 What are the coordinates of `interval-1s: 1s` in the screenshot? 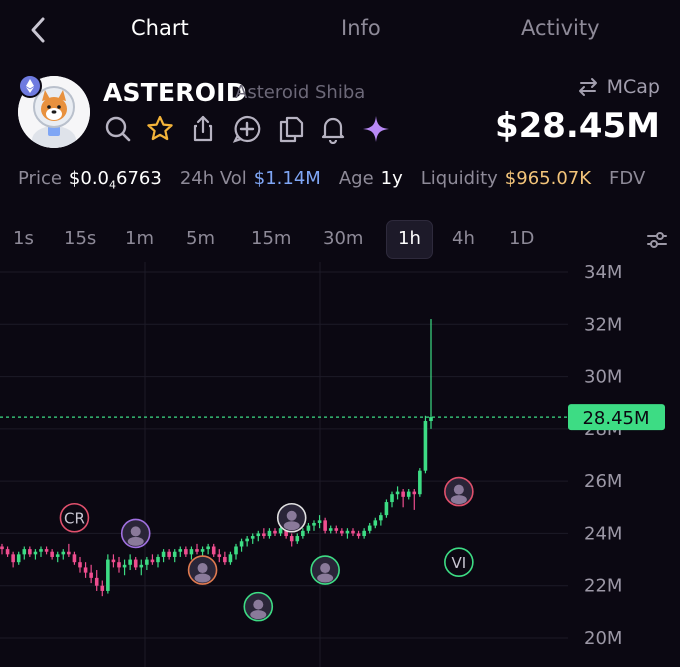 It's located at (23, 238).